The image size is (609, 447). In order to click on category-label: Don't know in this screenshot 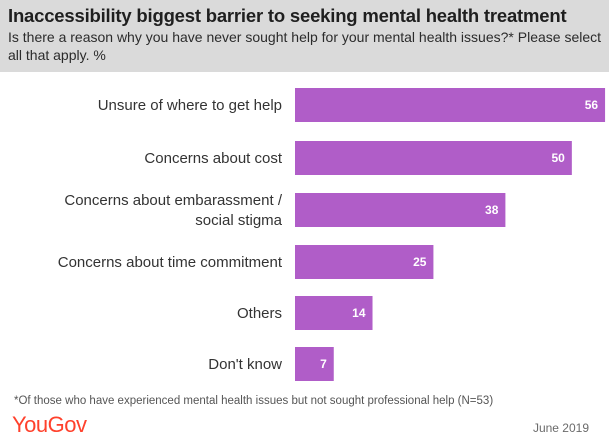, I will do `click(245, 364)`.